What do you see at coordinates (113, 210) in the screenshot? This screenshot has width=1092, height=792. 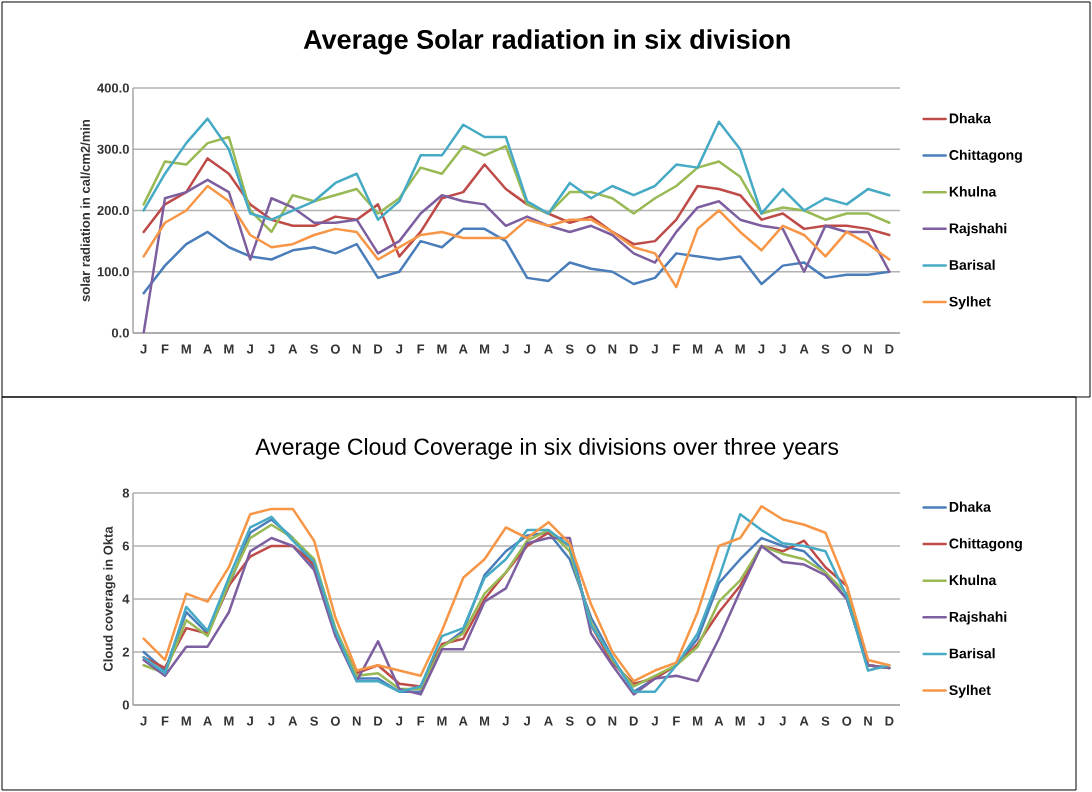 I see `y-tick-label: 200.0` at bounding box center [113, 210].